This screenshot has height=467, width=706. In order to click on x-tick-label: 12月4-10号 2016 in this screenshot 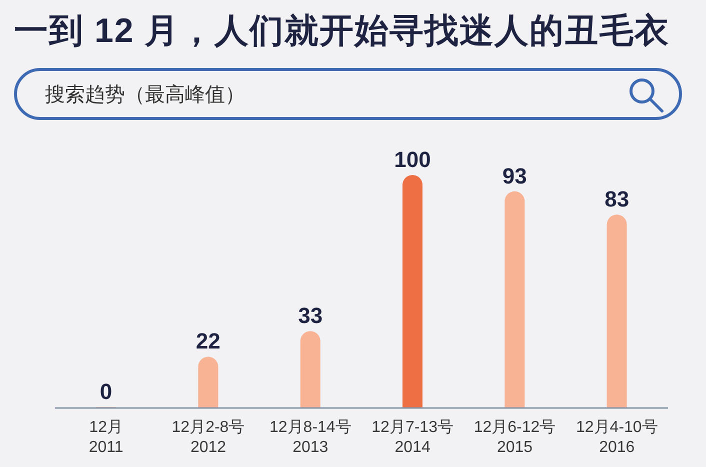, I will do `click(617, 437)`.